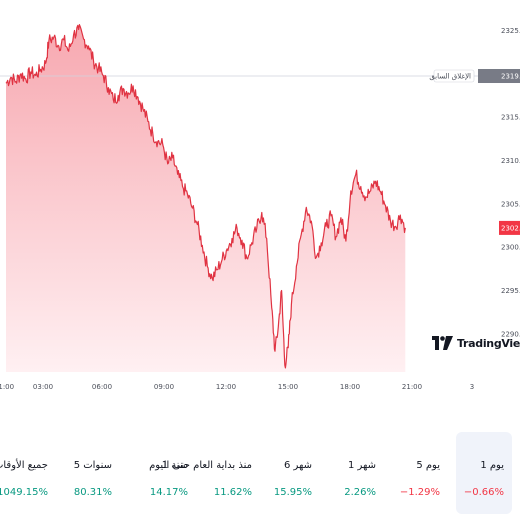  I want to click on x-tick-label: 21:00, so click(412, 387).